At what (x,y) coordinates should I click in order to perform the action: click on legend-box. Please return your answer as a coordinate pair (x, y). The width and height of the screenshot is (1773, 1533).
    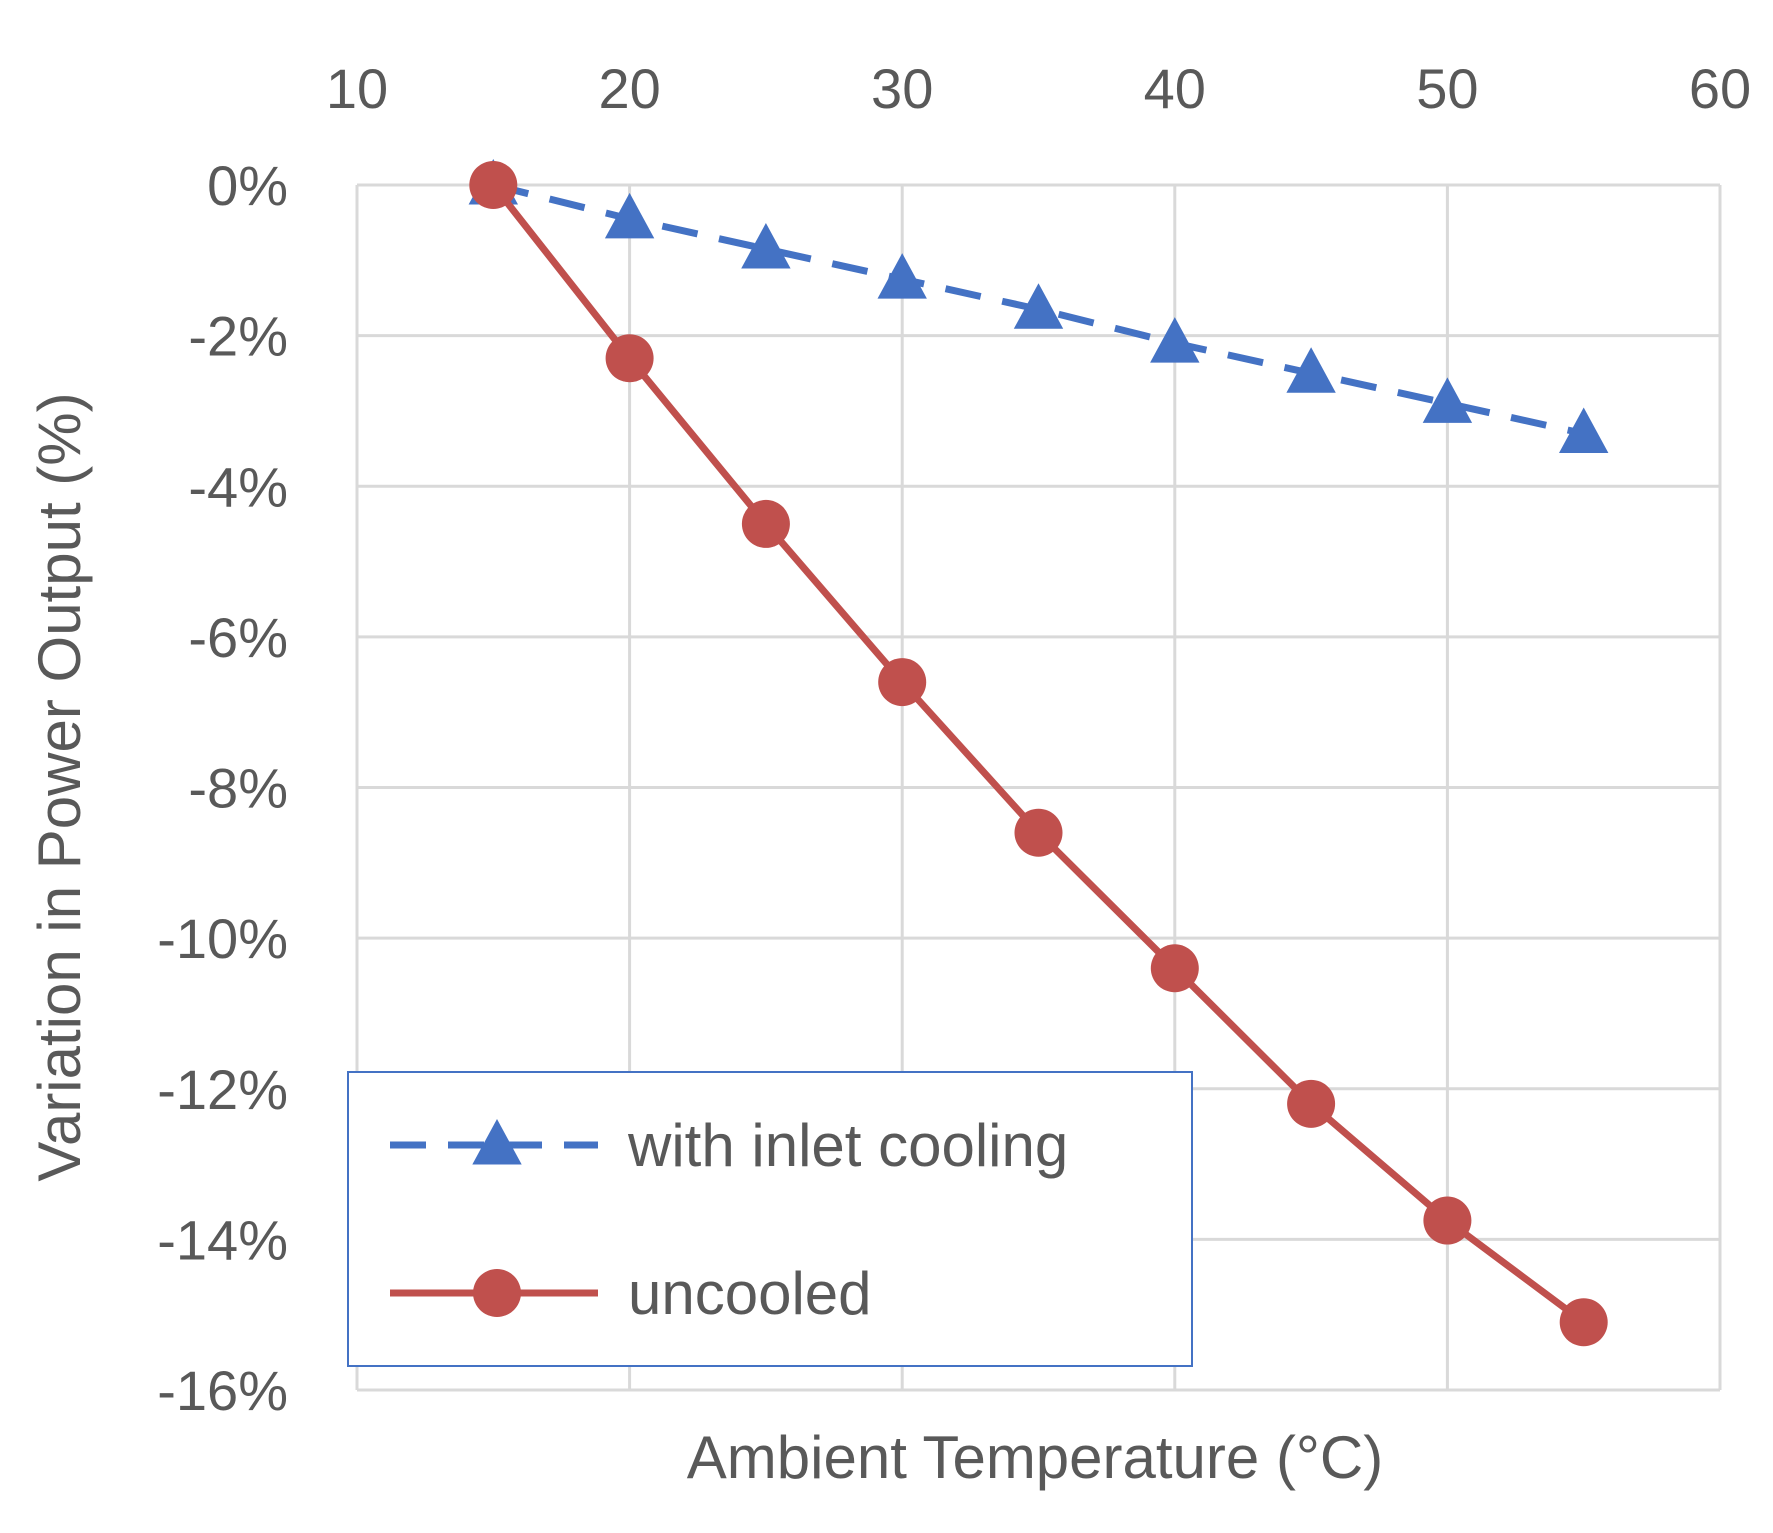
    Looking at the image, I should click on (770, 1219).